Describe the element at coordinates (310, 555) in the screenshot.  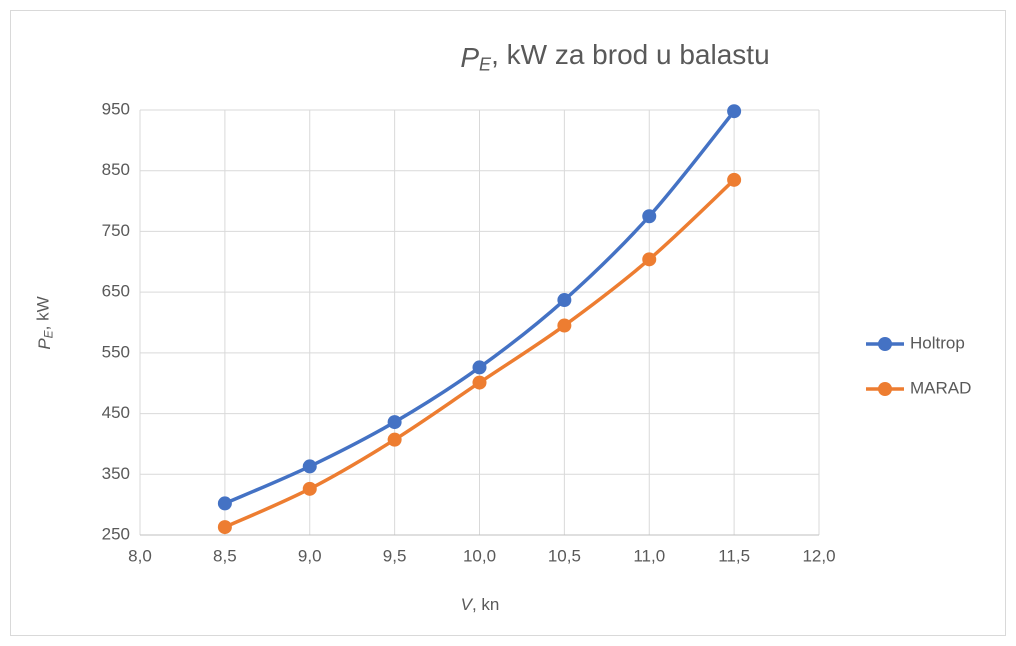
I see `x-tick-label: 9,0` at that location.